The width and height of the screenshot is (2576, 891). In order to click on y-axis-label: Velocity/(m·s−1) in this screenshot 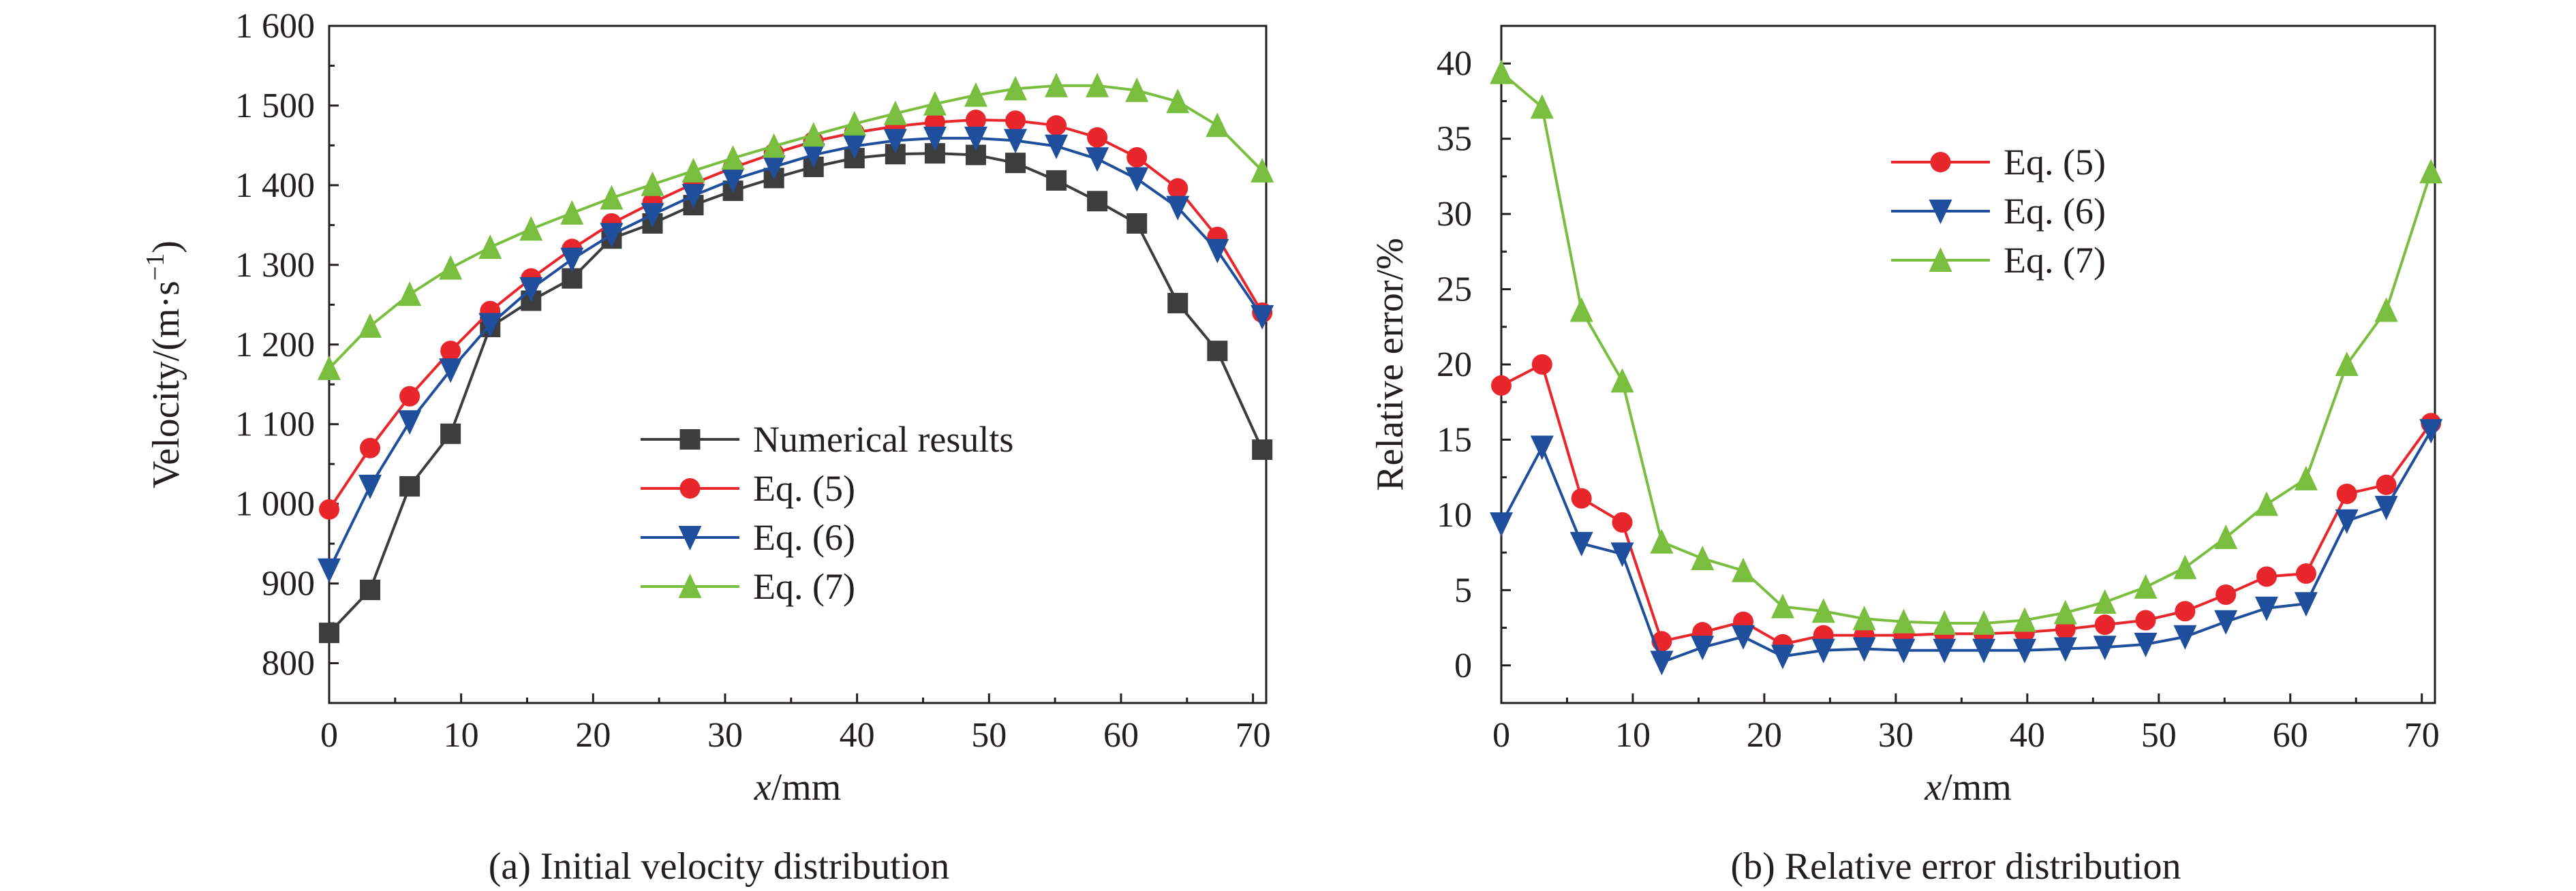, I will do `click(164, 364)`.